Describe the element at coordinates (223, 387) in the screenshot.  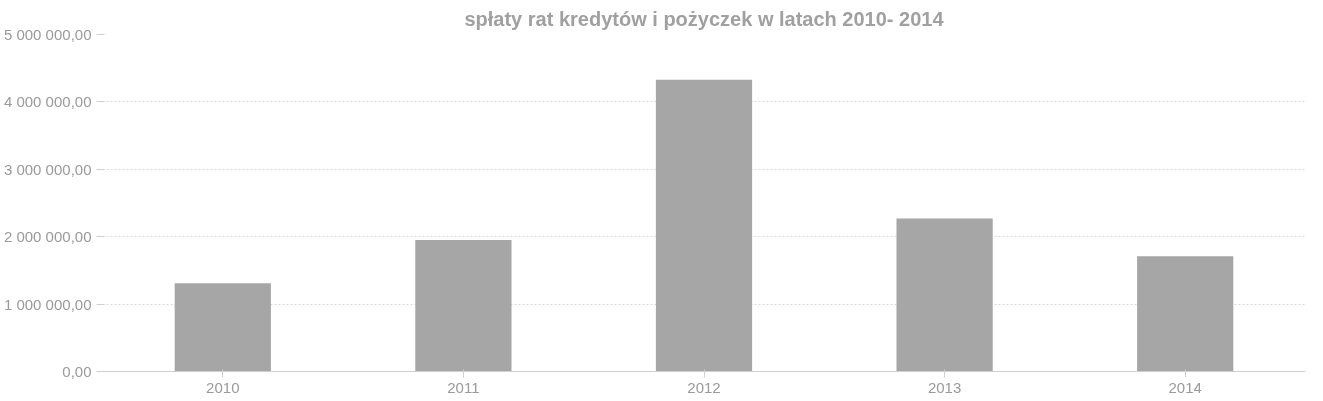
I see `x-tick-label: 2010` at that location.